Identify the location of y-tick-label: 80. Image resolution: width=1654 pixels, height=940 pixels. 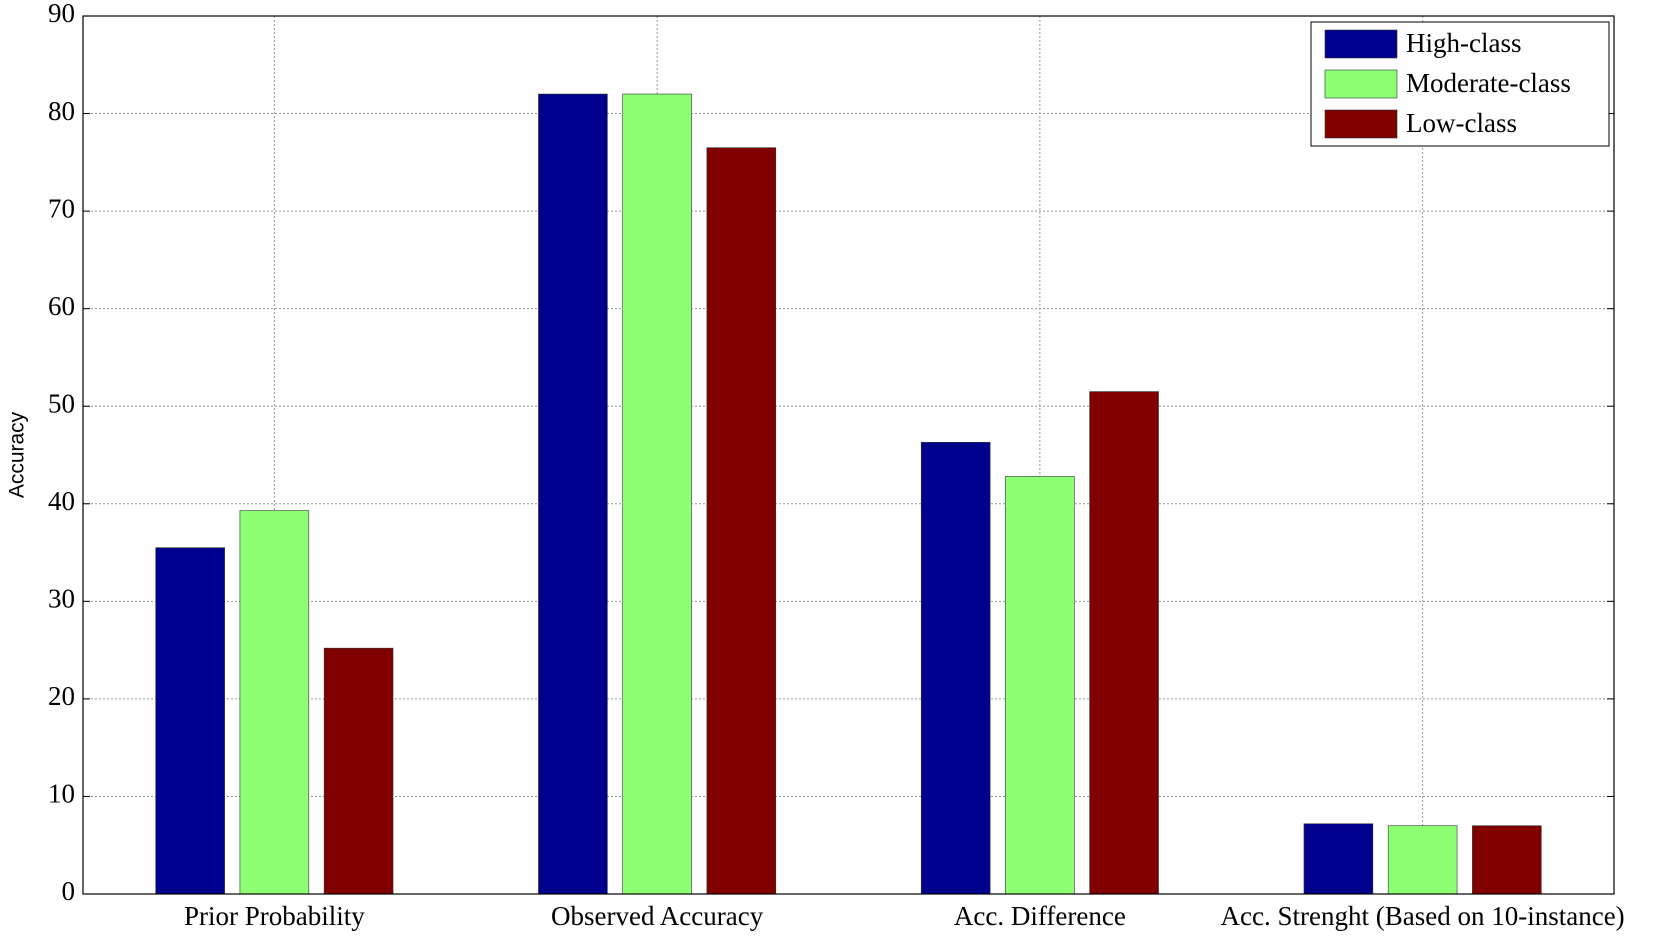
(61, 111).